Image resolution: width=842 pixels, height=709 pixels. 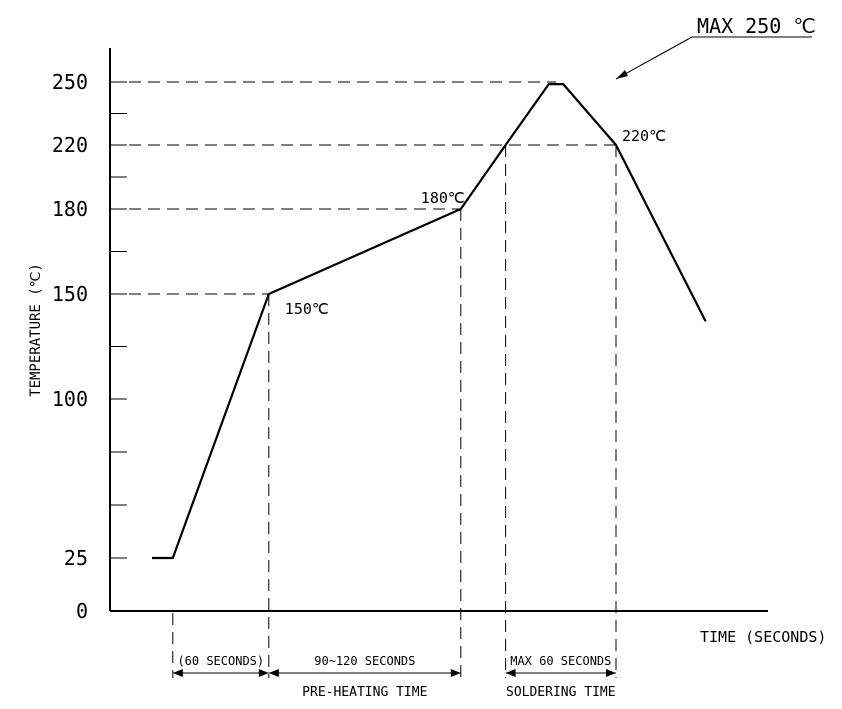 I want to click on interval-label: (60 SECONDS), so click(x=220, y=661).